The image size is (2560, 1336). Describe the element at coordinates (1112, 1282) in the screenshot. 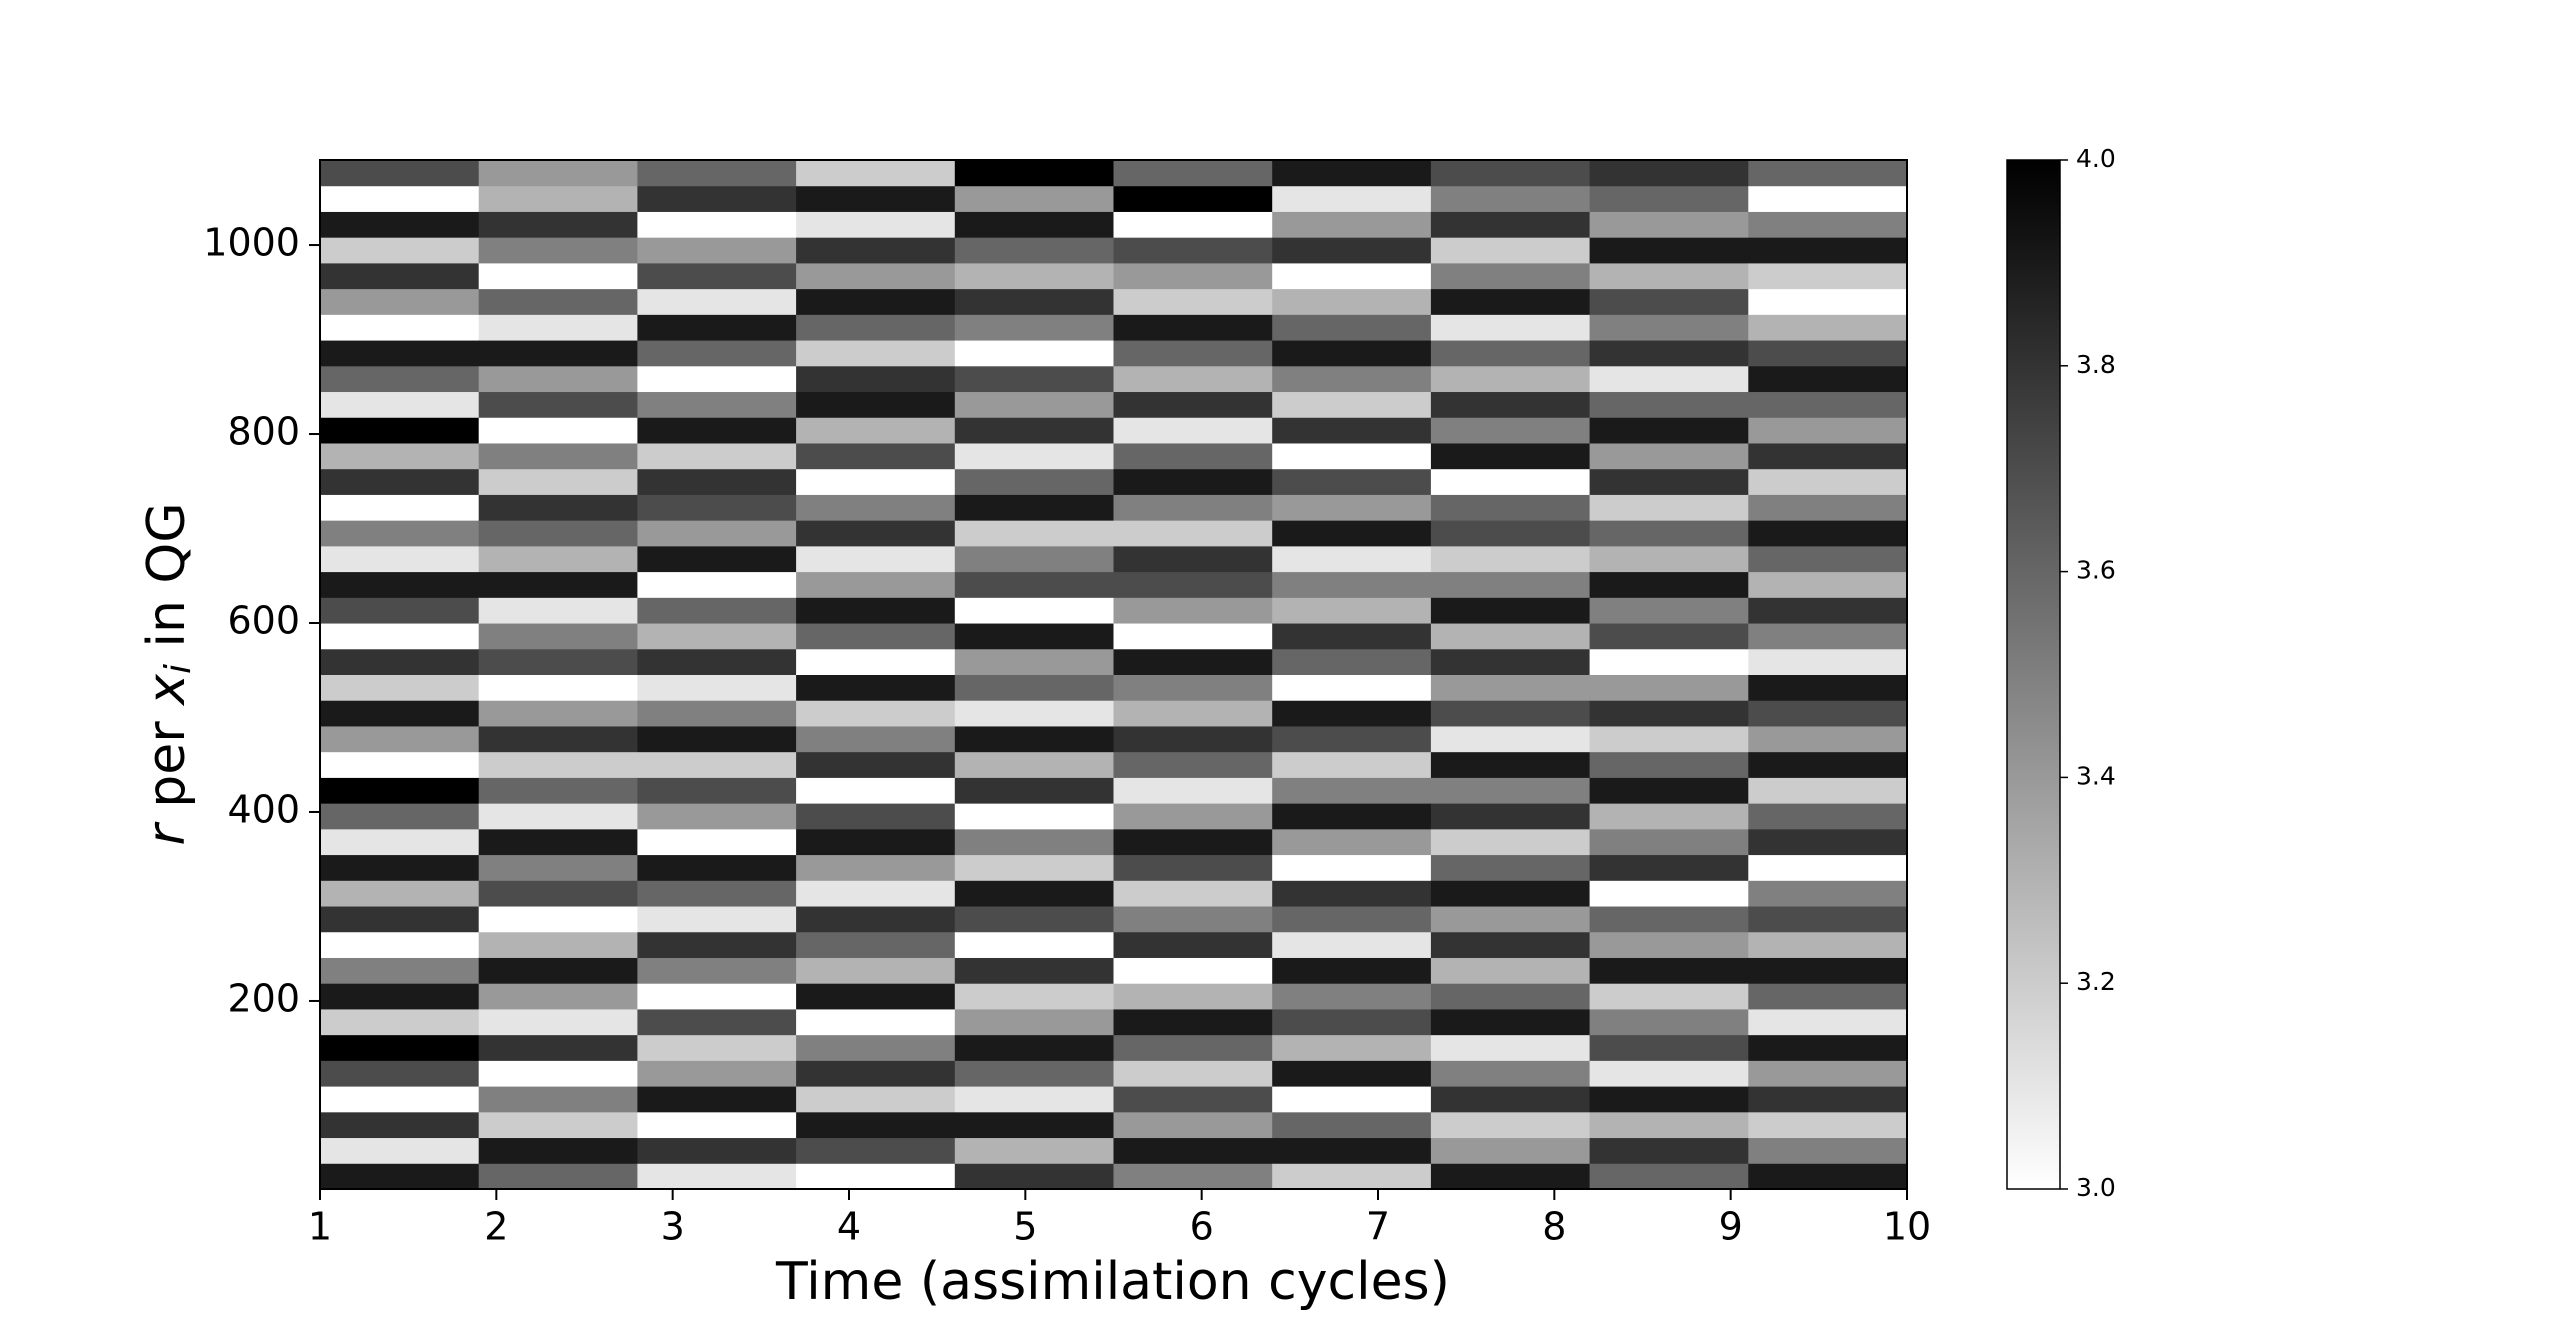

I see `x-axis-label: Time (assimilation cycles)` at that location.